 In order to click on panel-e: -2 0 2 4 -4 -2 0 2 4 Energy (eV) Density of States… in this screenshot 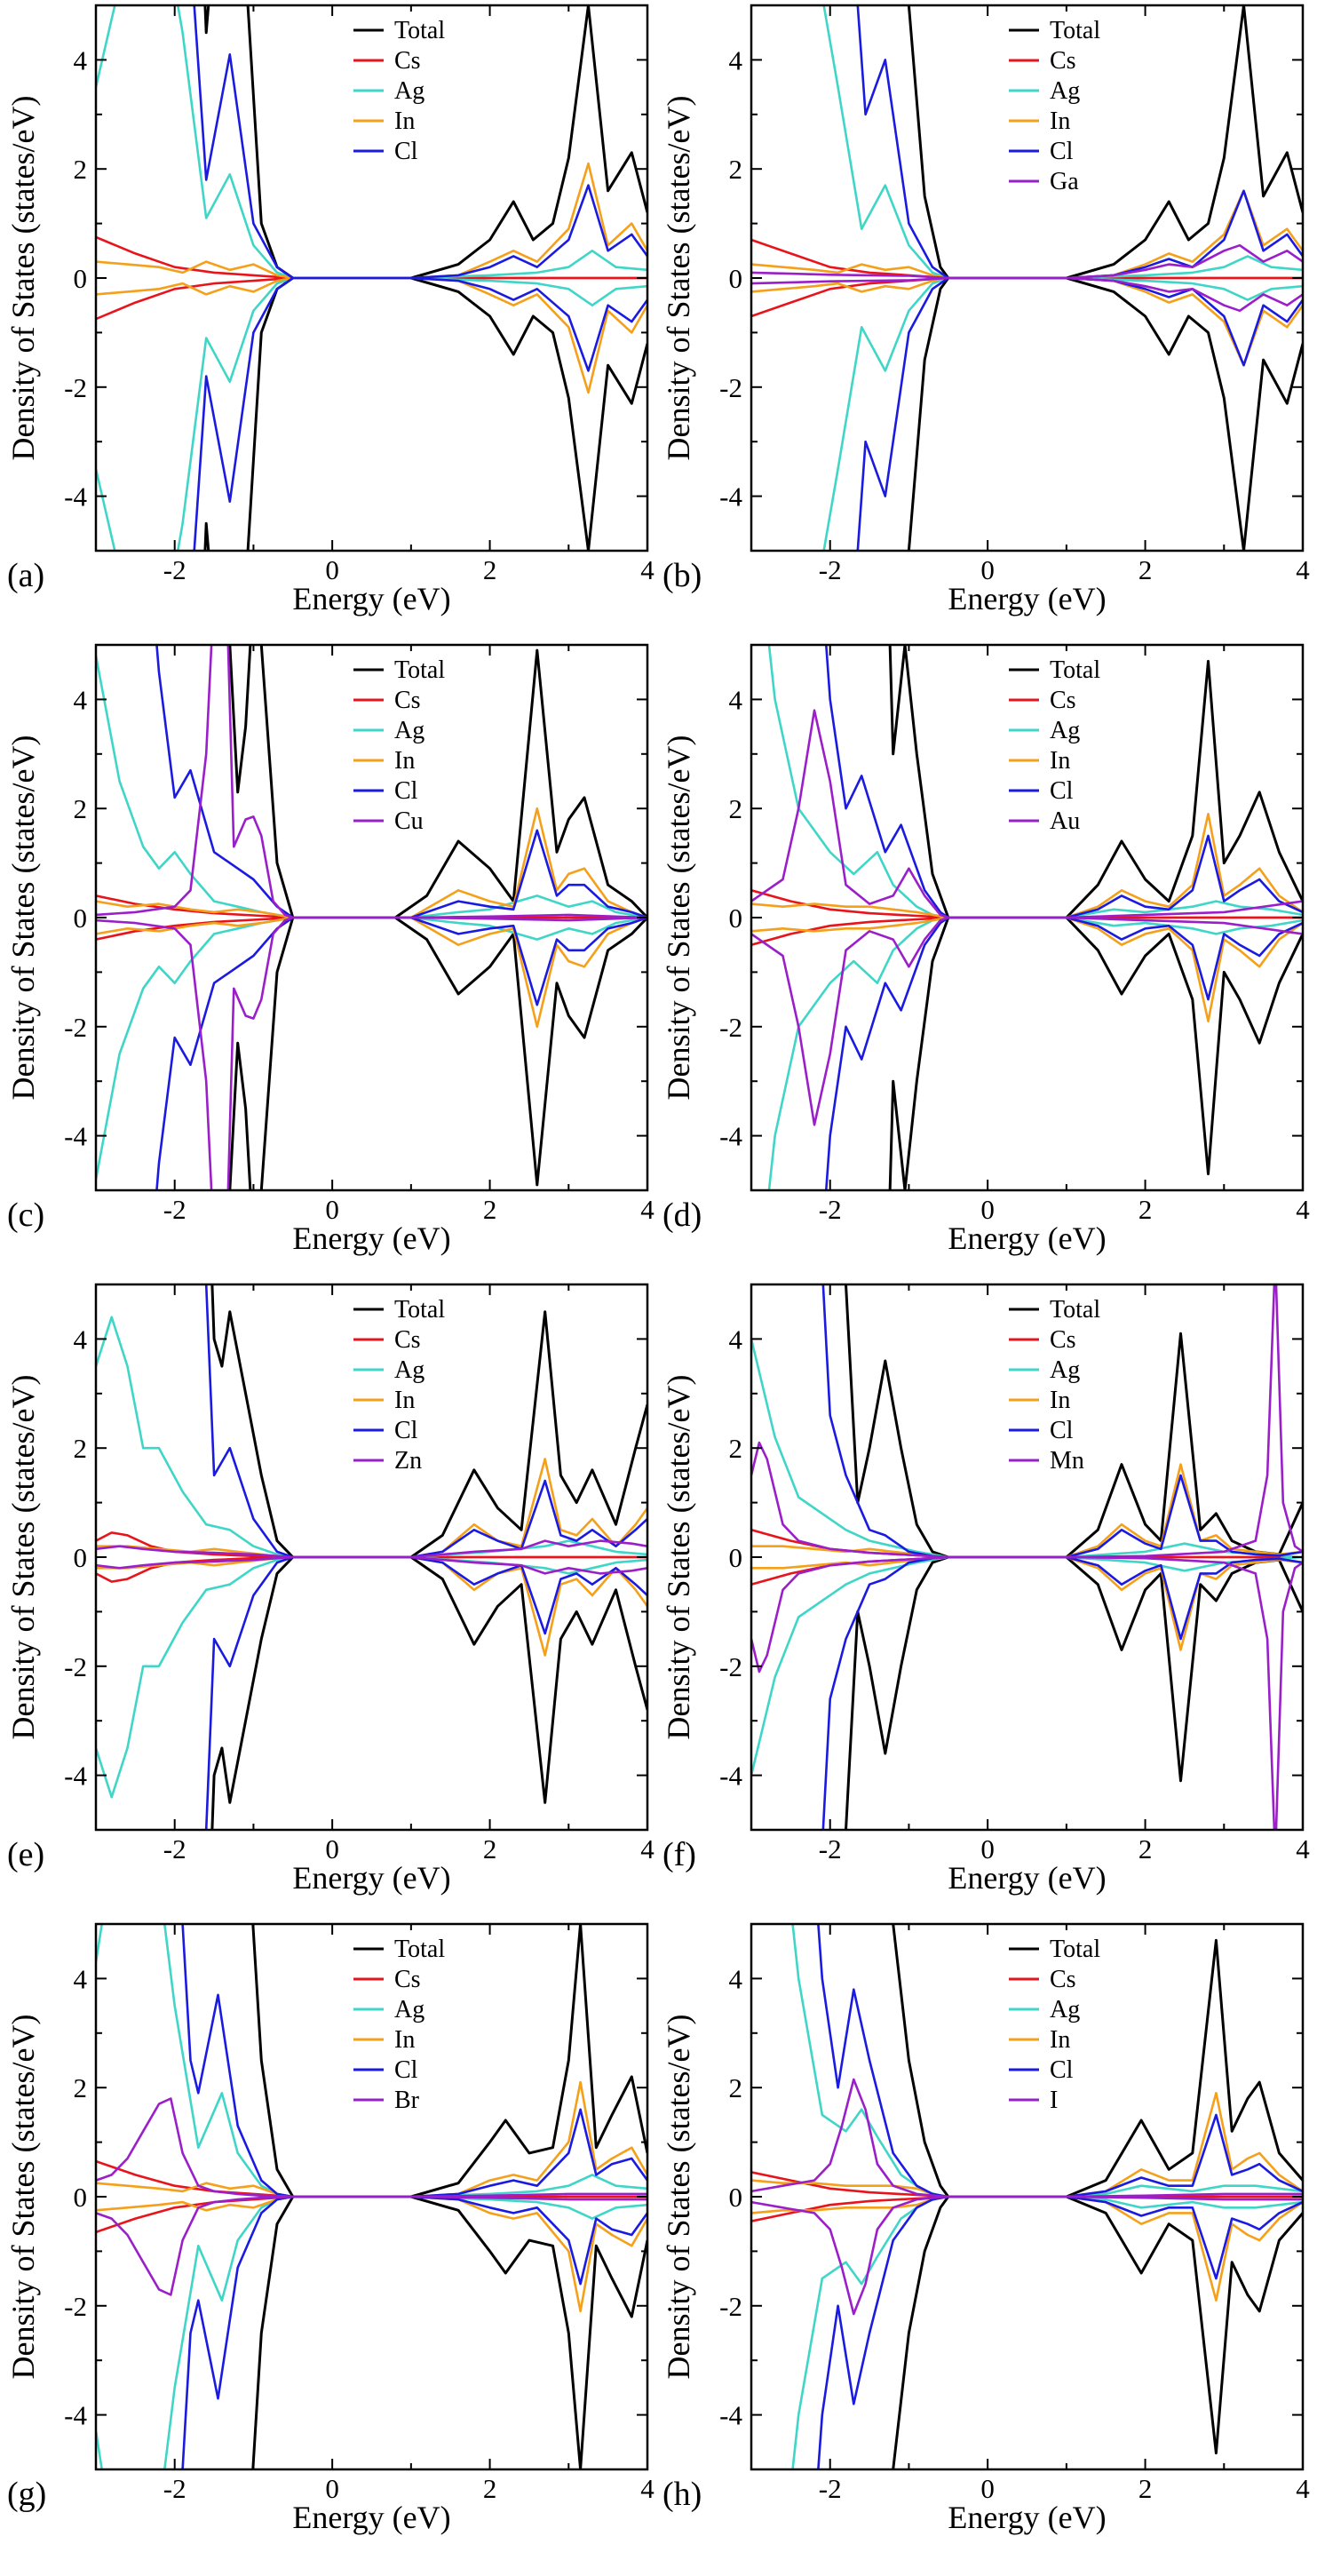, I will do `click(330, 1589)`.